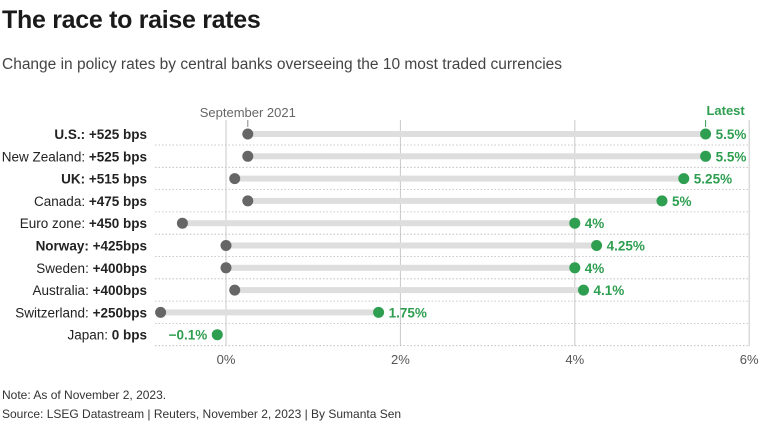  What do you see at coordinates (713, 179) in the screenshot?
I see `latest-value-label: 5.25%` at bounding box center [713, 179].